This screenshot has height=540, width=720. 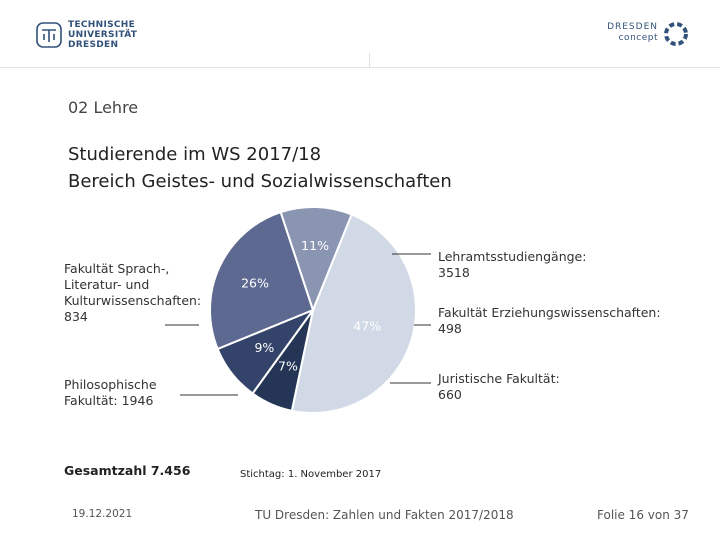 What do you see at coordinates (360, 67) in the screenshot?
I see `header-divider` at bounding box center [360, 67].